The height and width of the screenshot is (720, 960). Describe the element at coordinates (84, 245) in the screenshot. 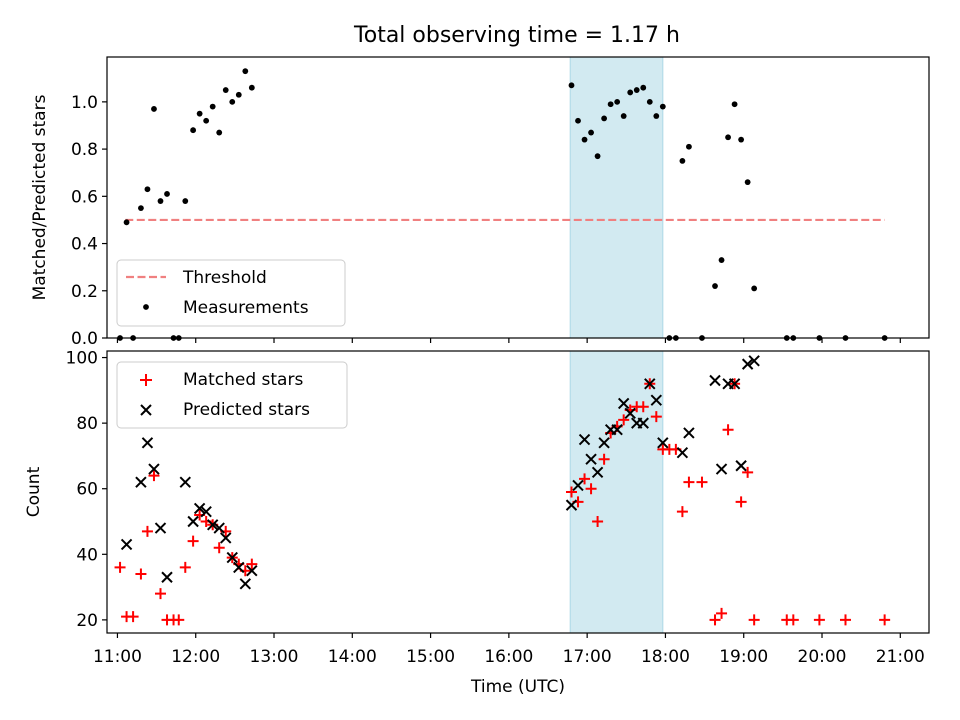

I see `y-tick-label: 0.4` at that location.